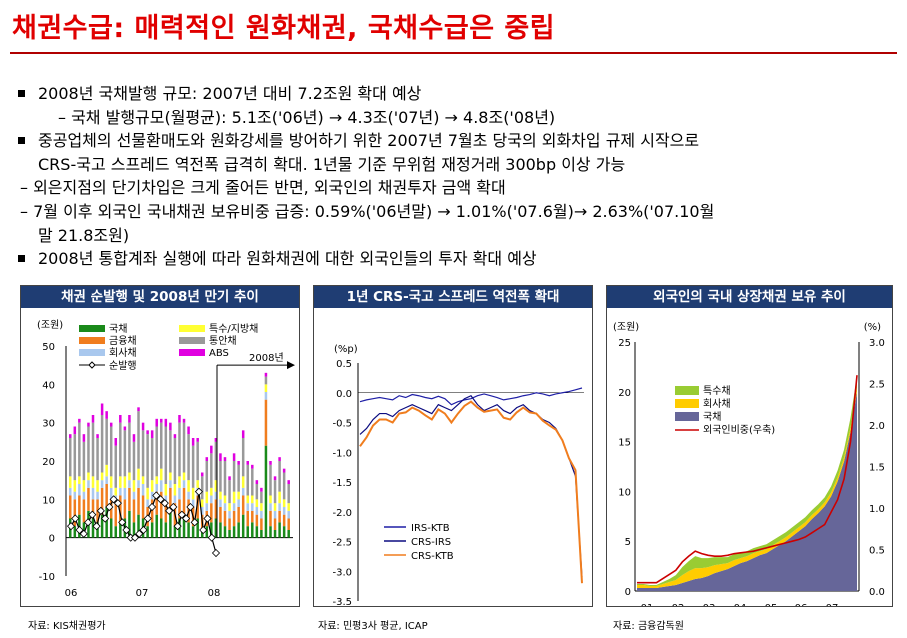 The width and height of the screenshot is (907, 638). I want to click on area-series, so click(747, 491).